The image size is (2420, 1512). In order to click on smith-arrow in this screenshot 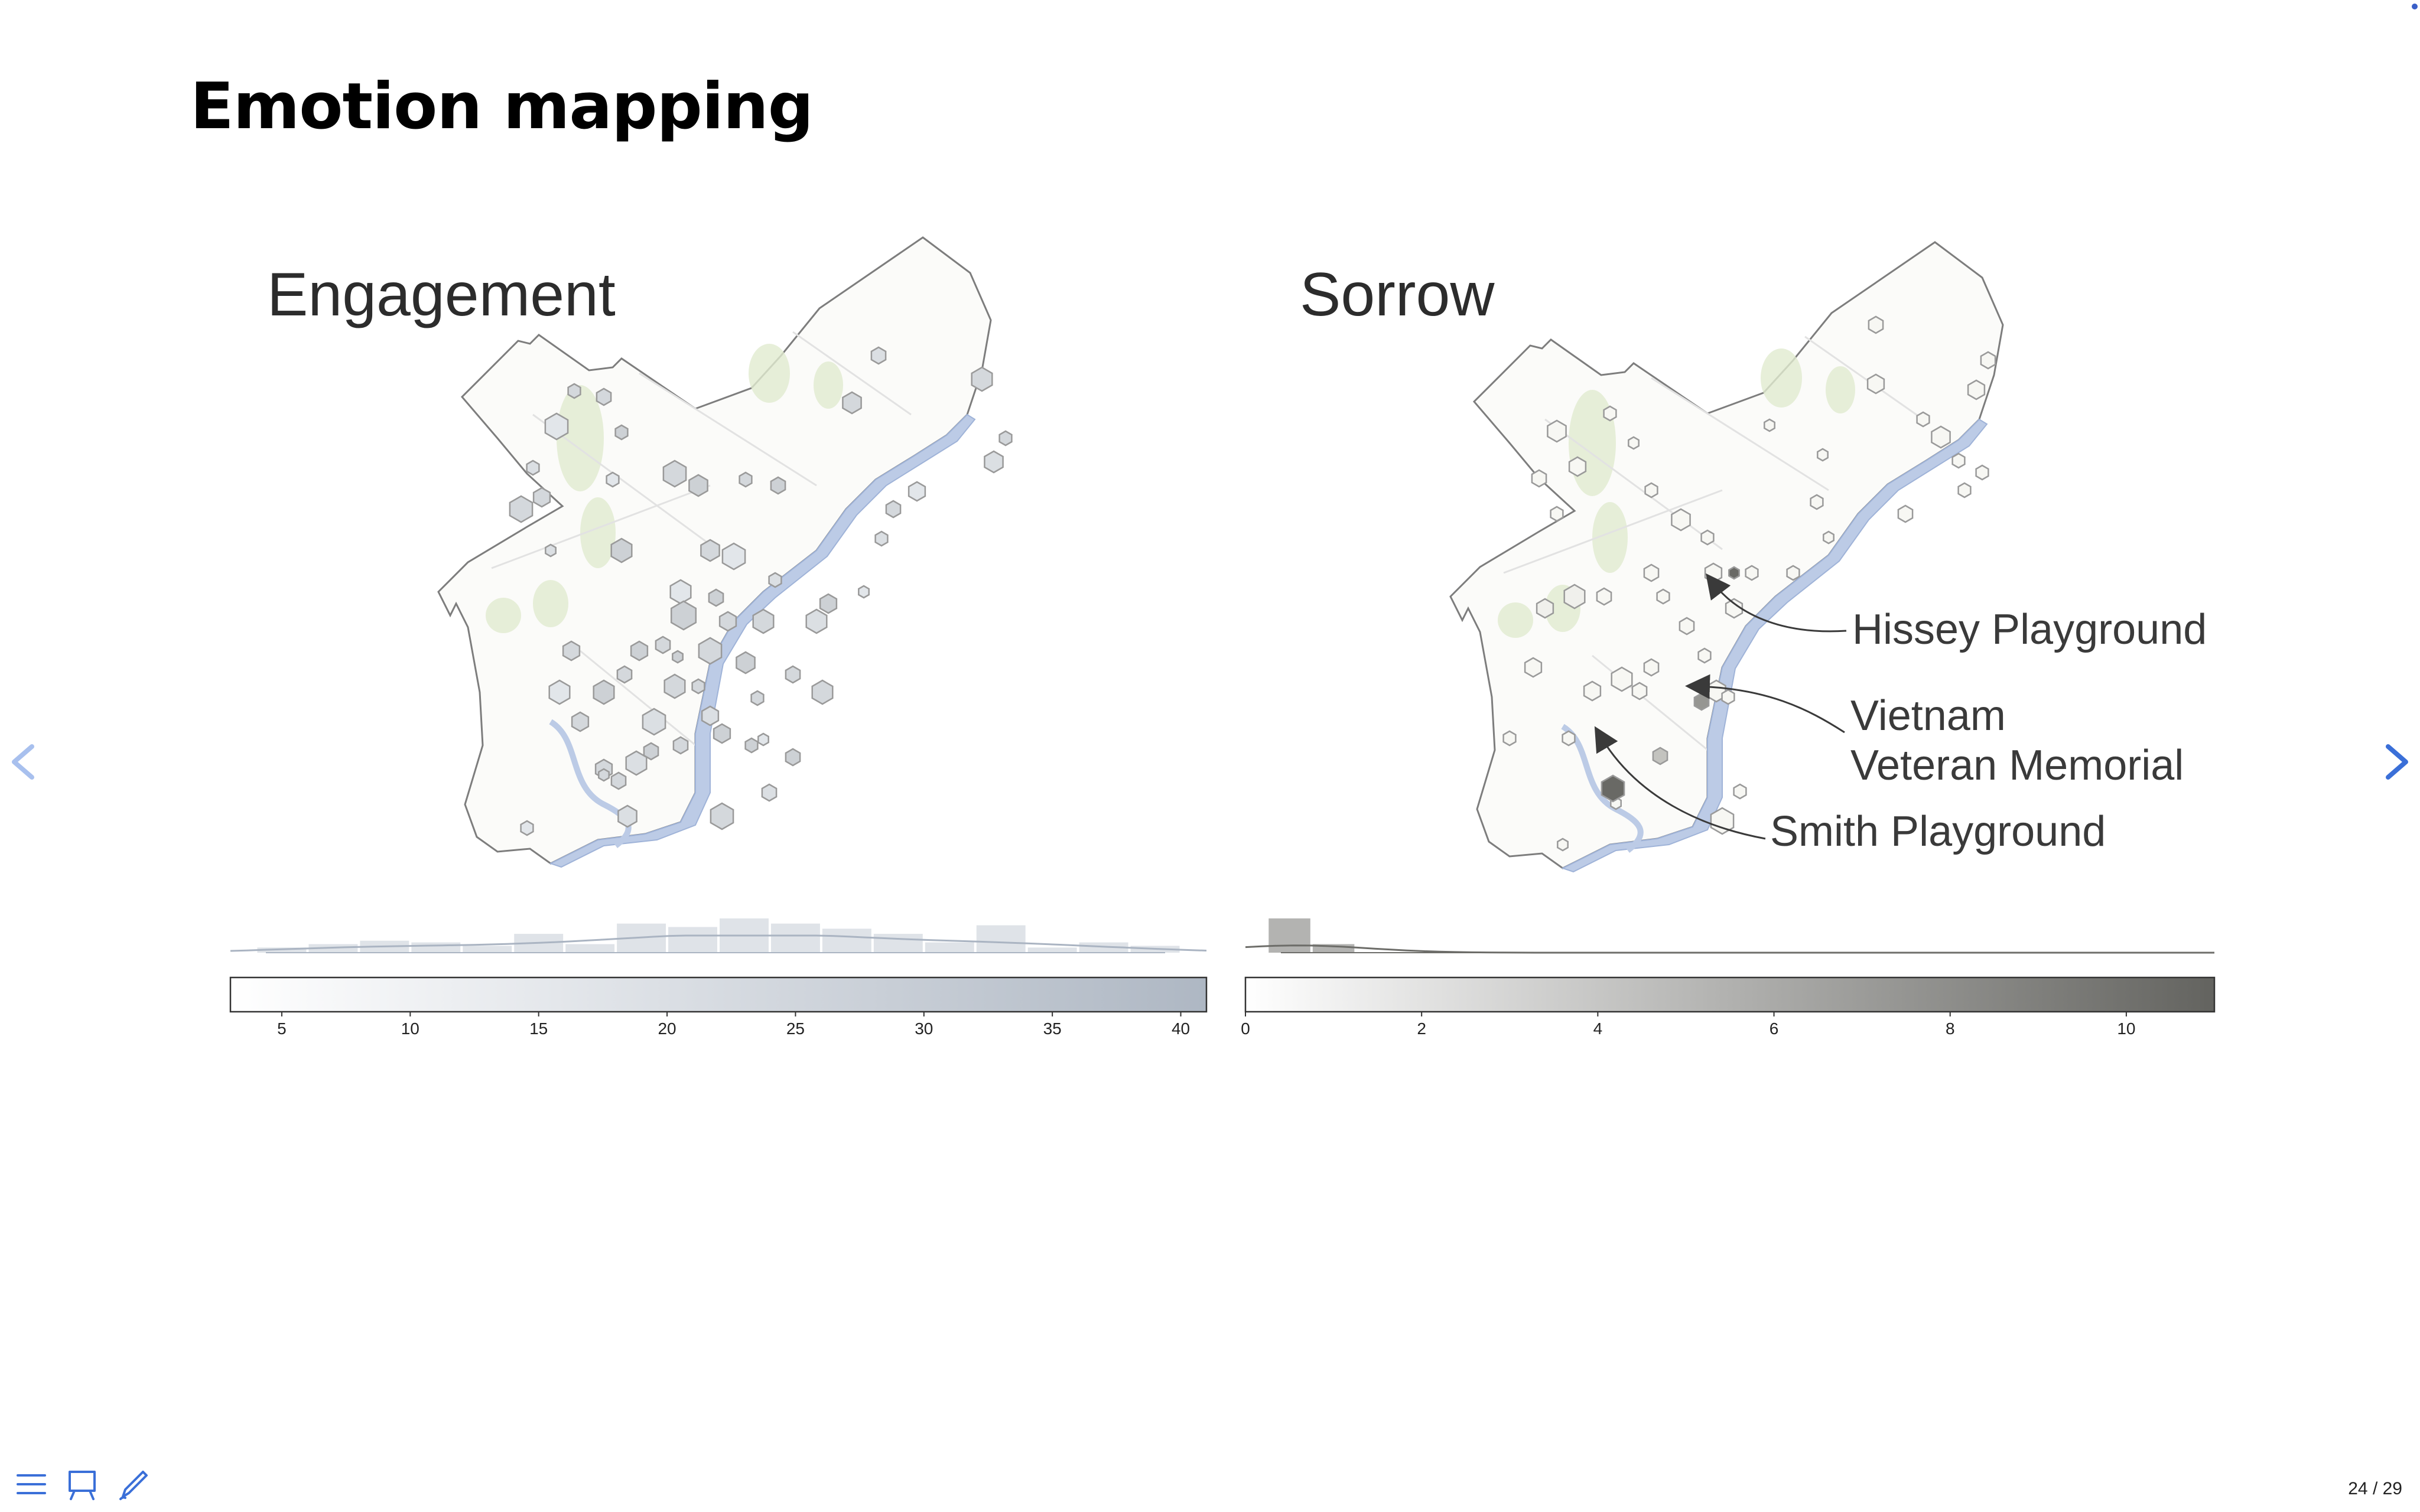, I will do `click(1680, 783)`.